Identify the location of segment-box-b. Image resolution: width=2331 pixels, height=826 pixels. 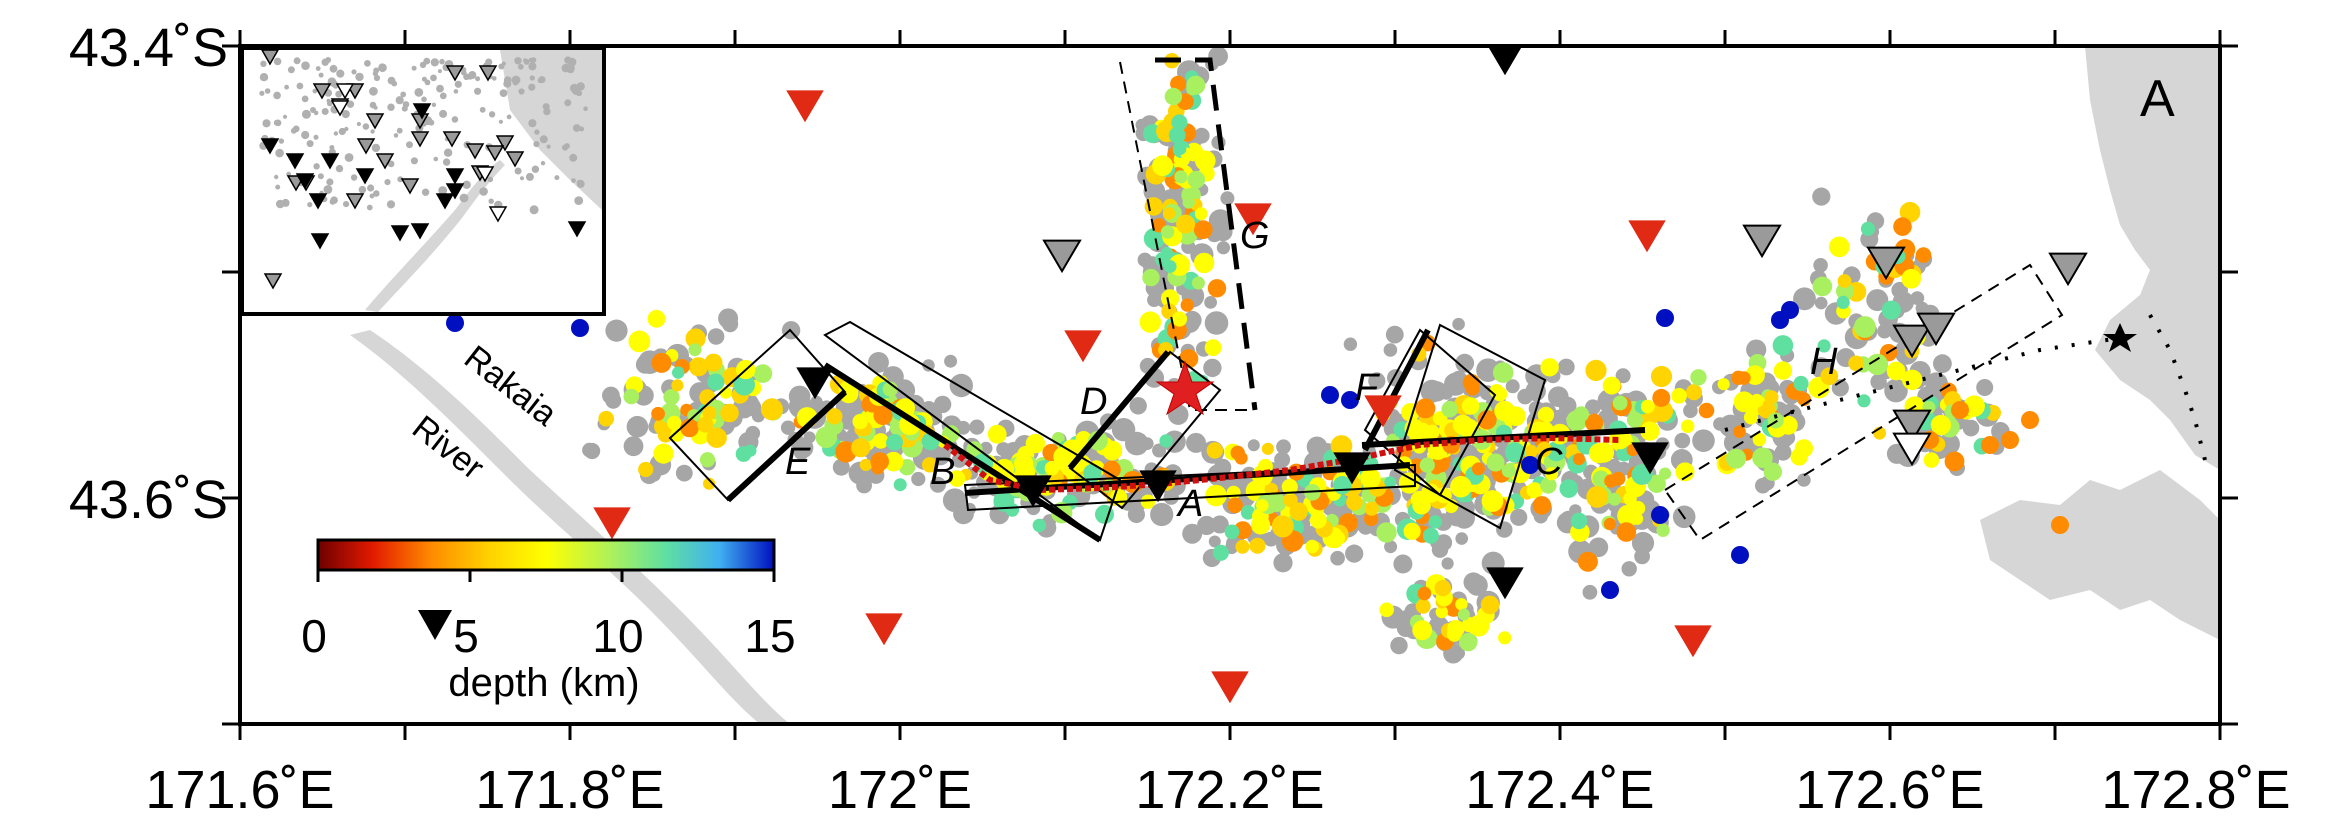
(972, 431).